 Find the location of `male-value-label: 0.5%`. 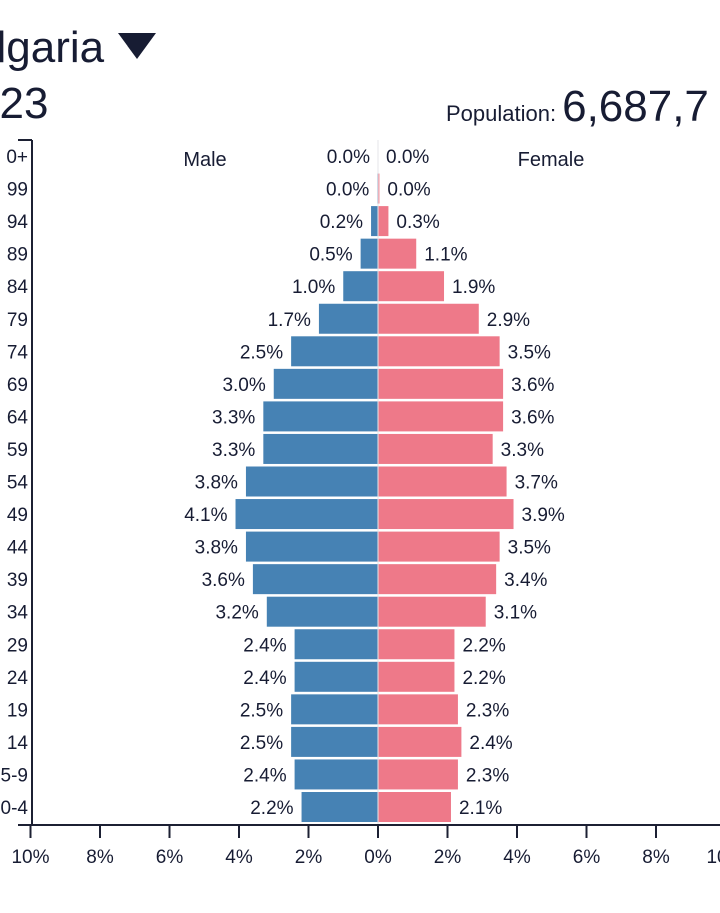

male-value-label: 0.5% is located at coordinates (330, 255).